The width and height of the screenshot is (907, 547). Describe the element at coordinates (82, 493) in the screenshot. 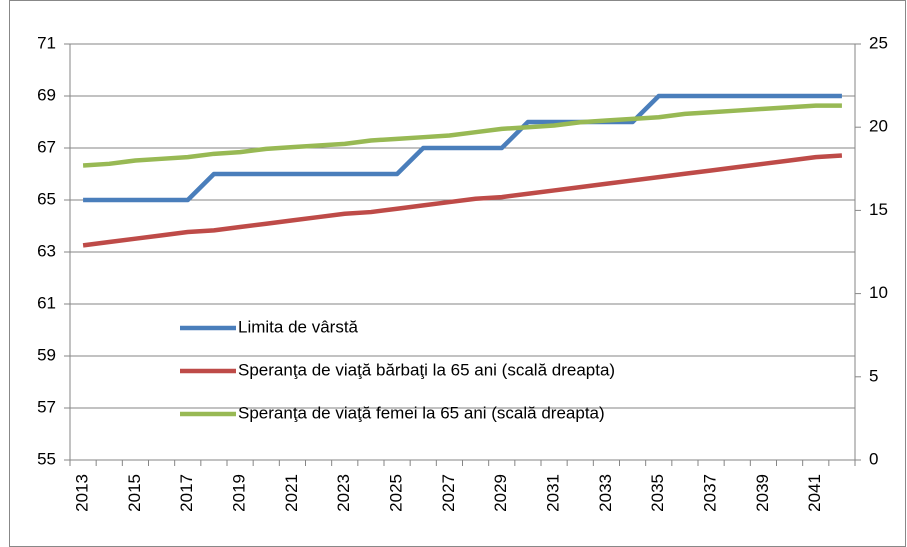

I see `x-tick-label: 2013` at that location.